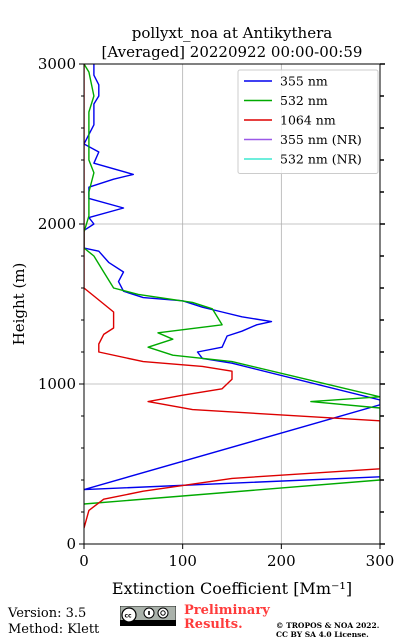 The image size is (400, 640). What do you see at coordinates (321, 159) in the screenshot?
I see `legend-entry: 532 nm (NR)` at bounding box center [321, 159].